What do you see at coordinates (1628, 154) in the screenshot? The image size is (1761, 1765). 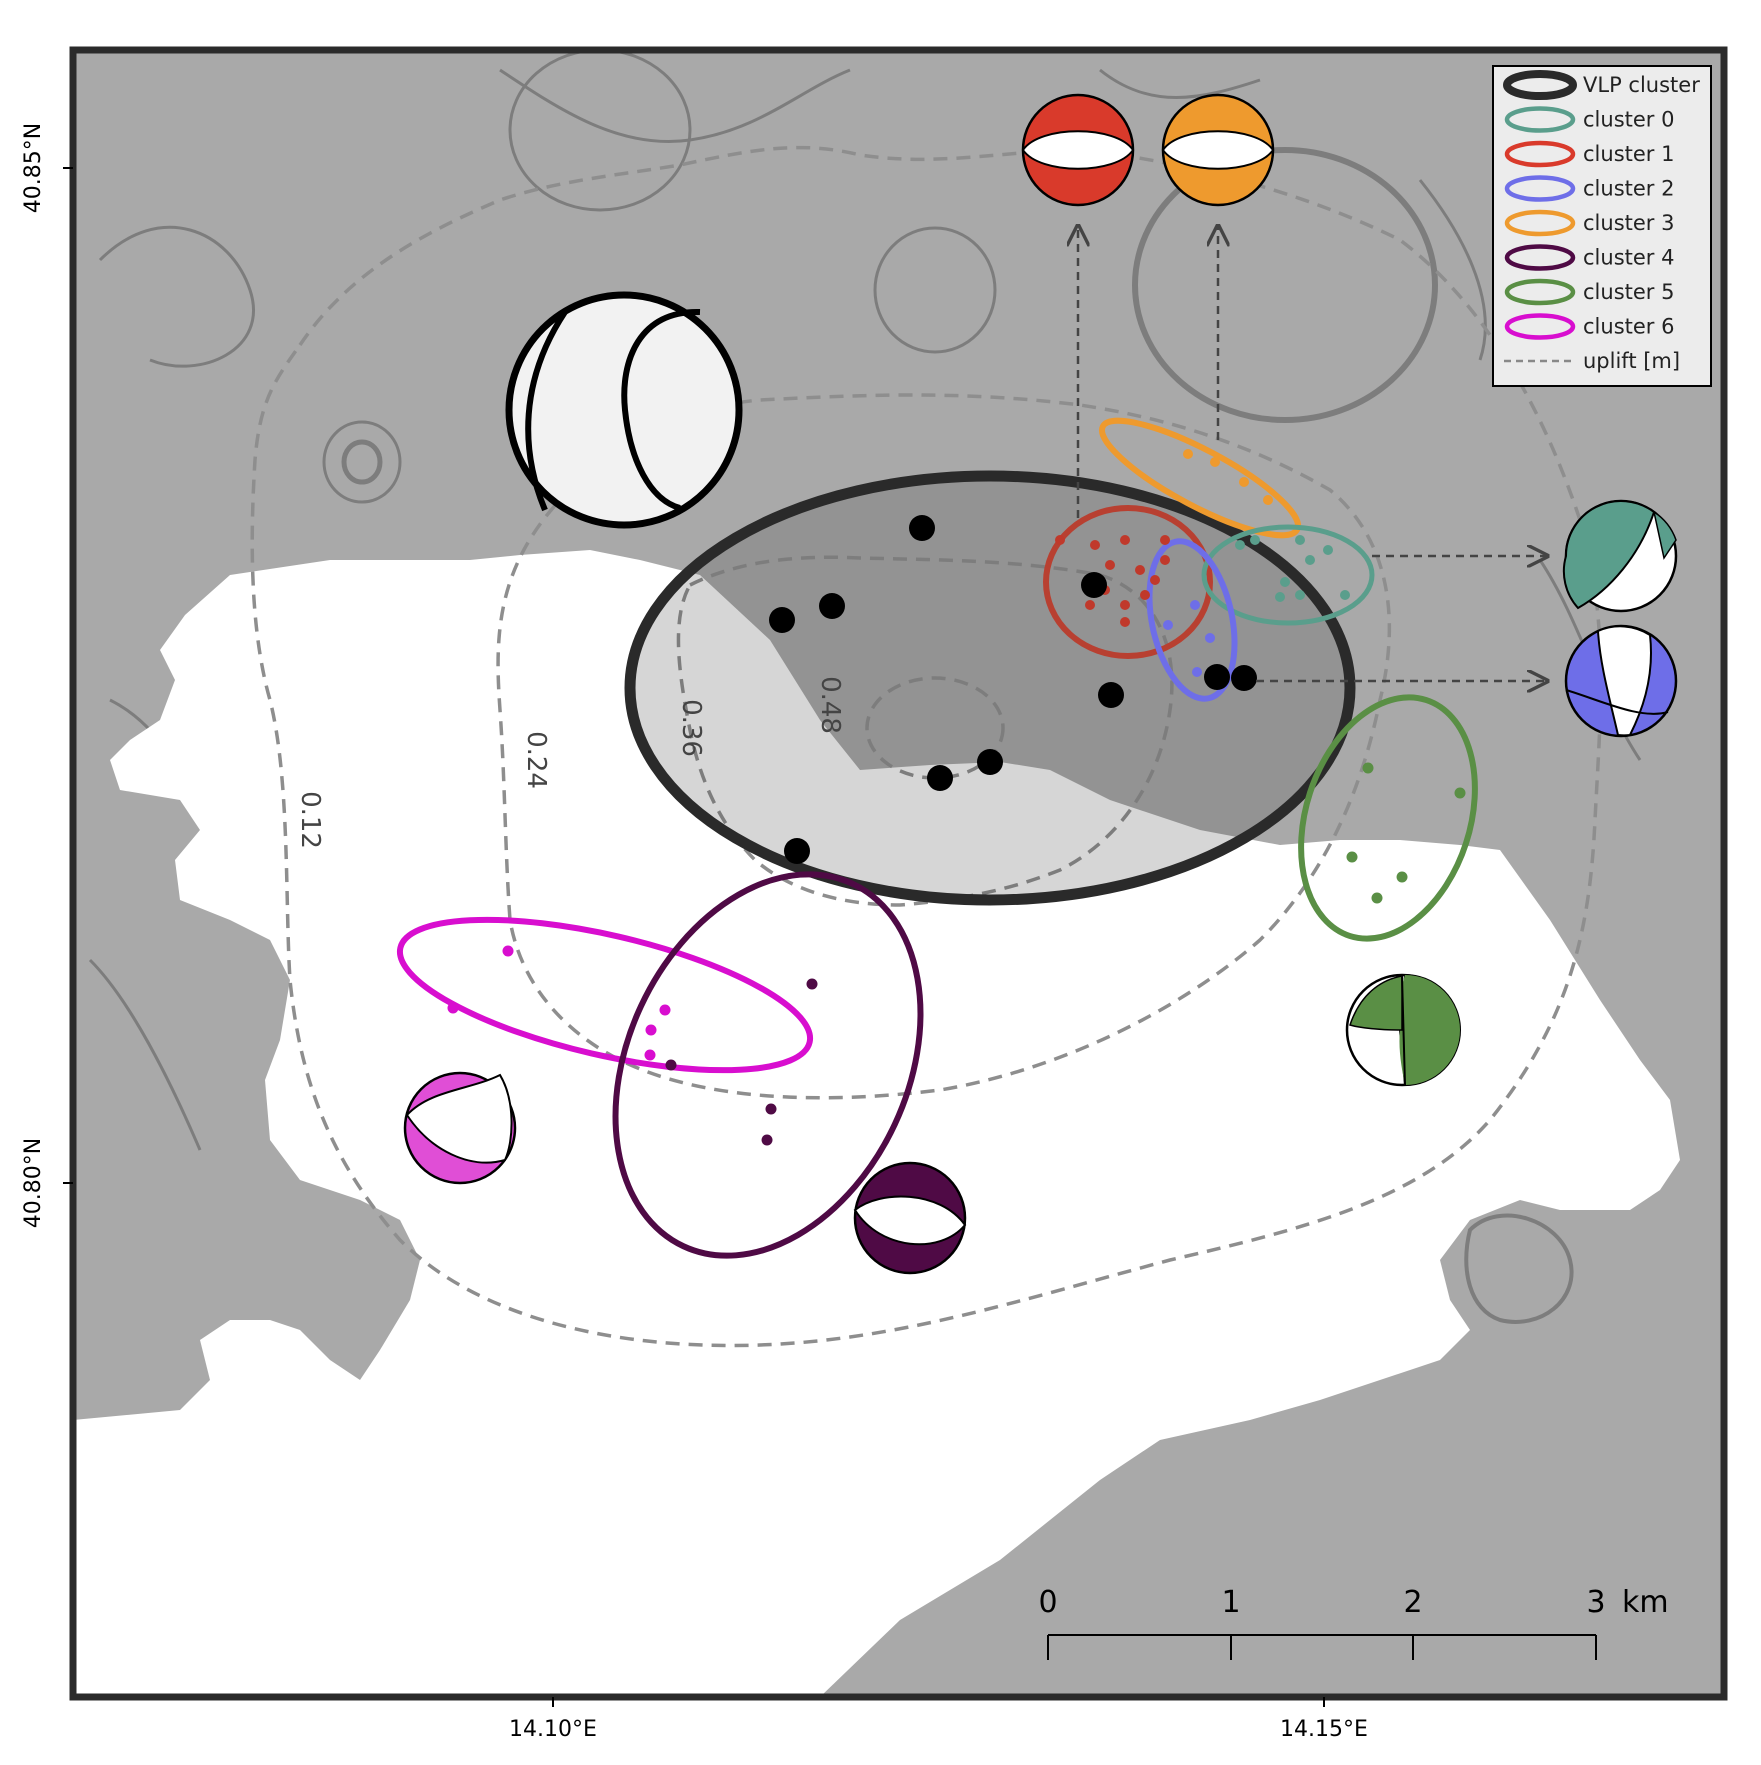 I see `legend-label-2: cluster 1` at bounding box center [1628, 154].